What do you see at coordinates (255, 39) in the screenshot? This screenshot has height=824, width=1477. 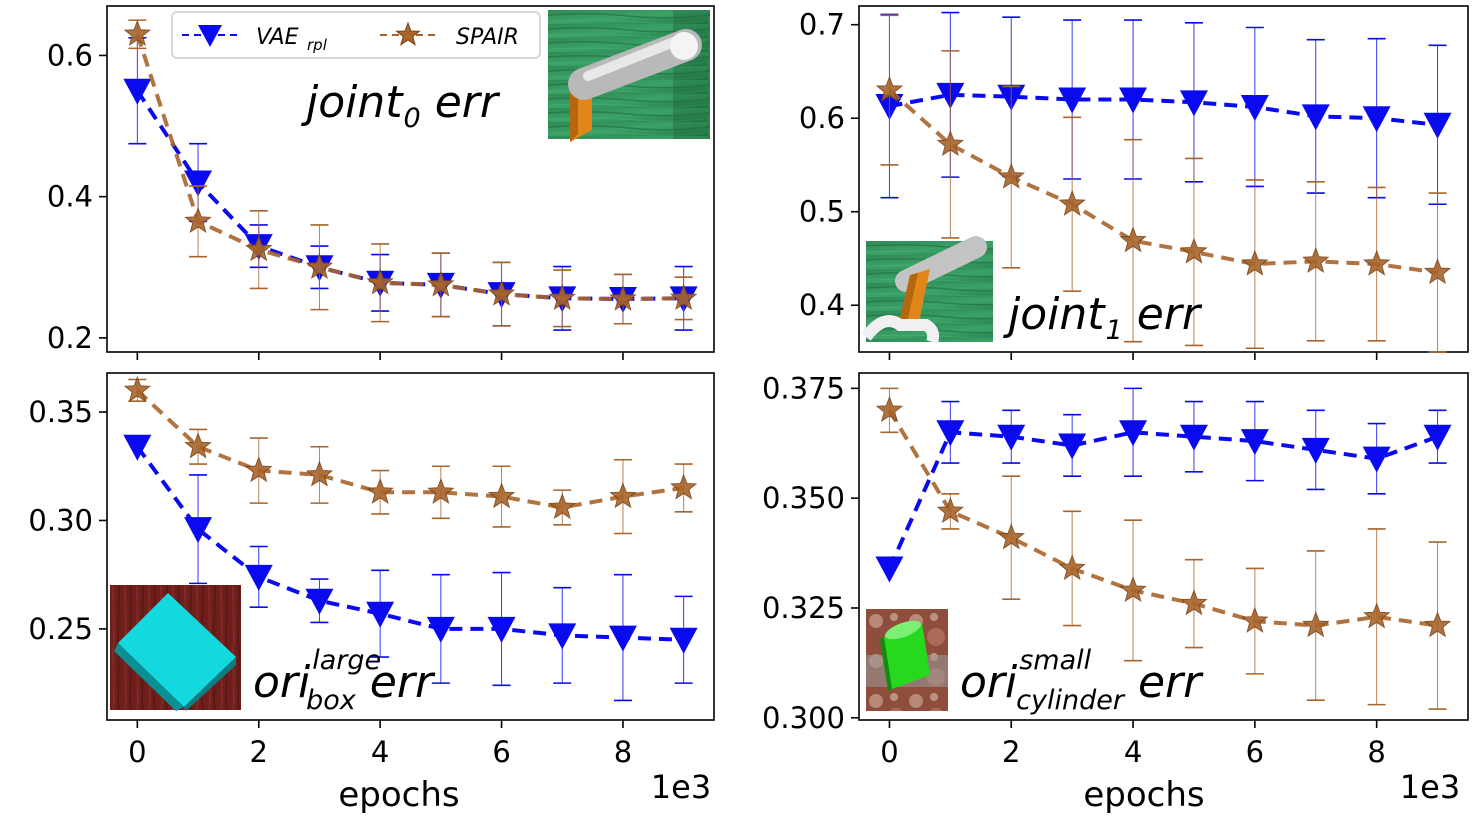 I see `legend-entry-vae: VAE rpl` at bounding box center [255, 39].